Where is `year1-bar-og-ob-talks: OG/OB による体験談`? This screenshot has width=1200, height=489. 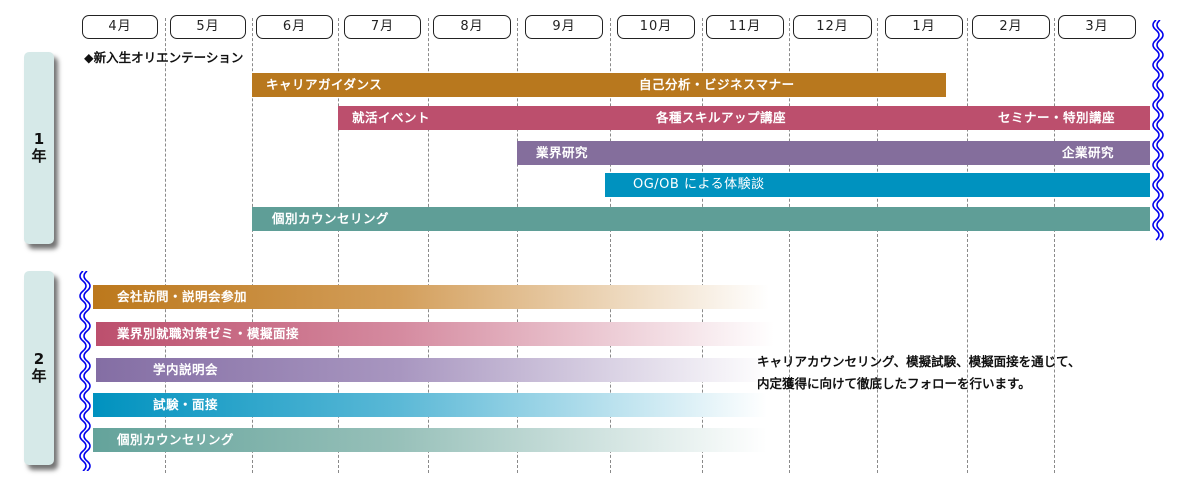
year1-bar-og-ob-talks: OG/OB による体験談 is located at coordinates (877, 185).